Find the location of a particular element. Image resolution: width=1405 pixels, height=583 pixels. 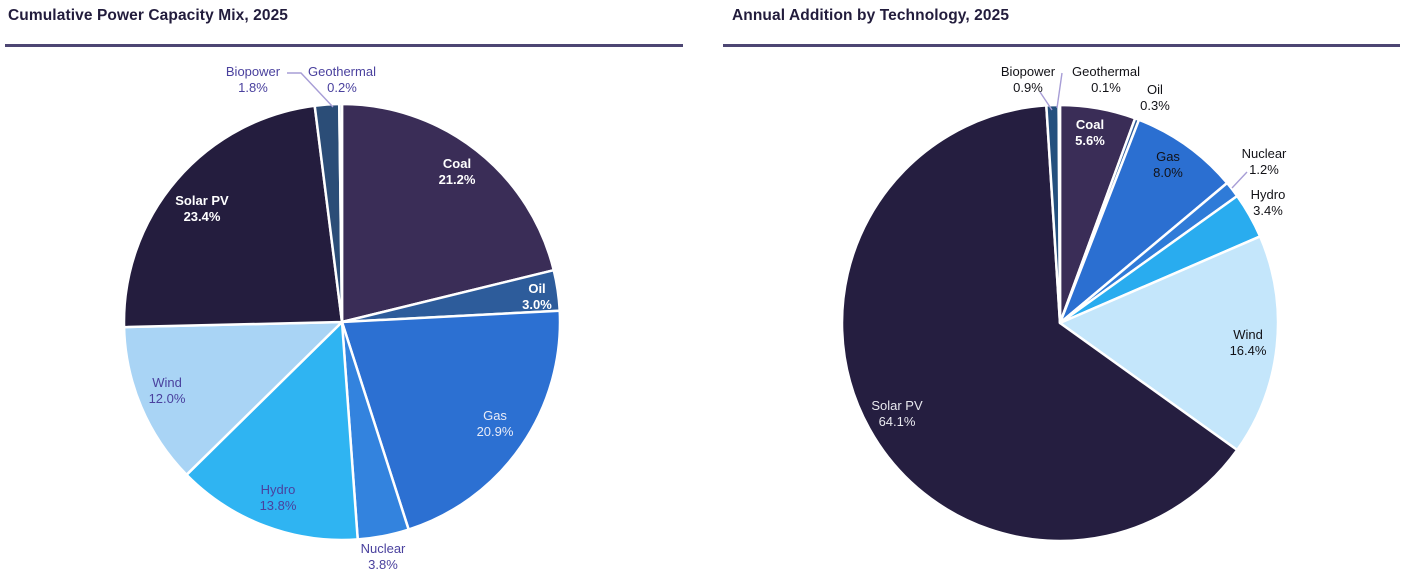

title-underline-right is located at coordinates (1061, 45).